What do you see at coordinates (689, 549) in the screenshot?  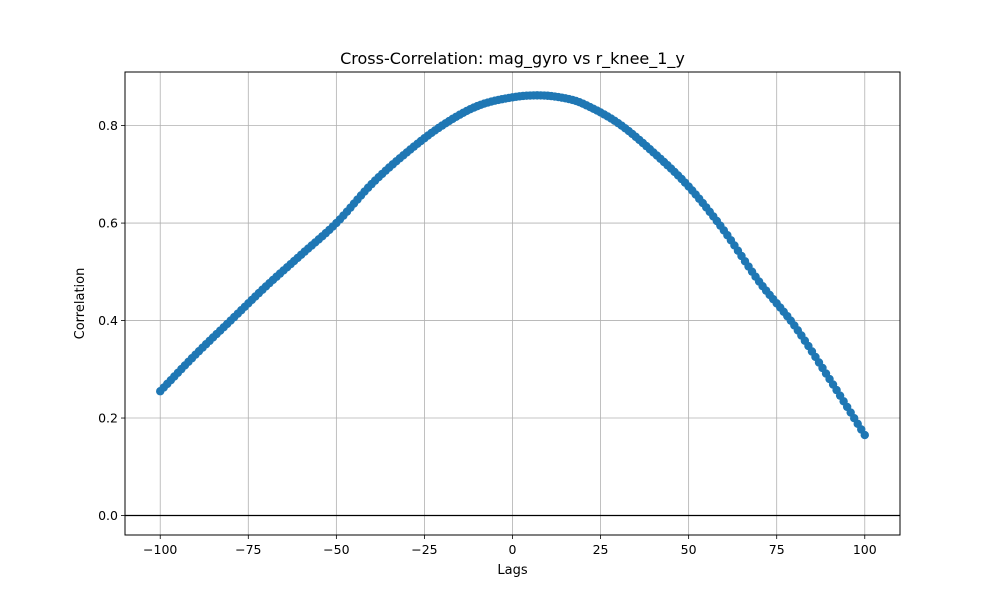 I see `x-tick-label: 50` at bounding box center [689, 549].